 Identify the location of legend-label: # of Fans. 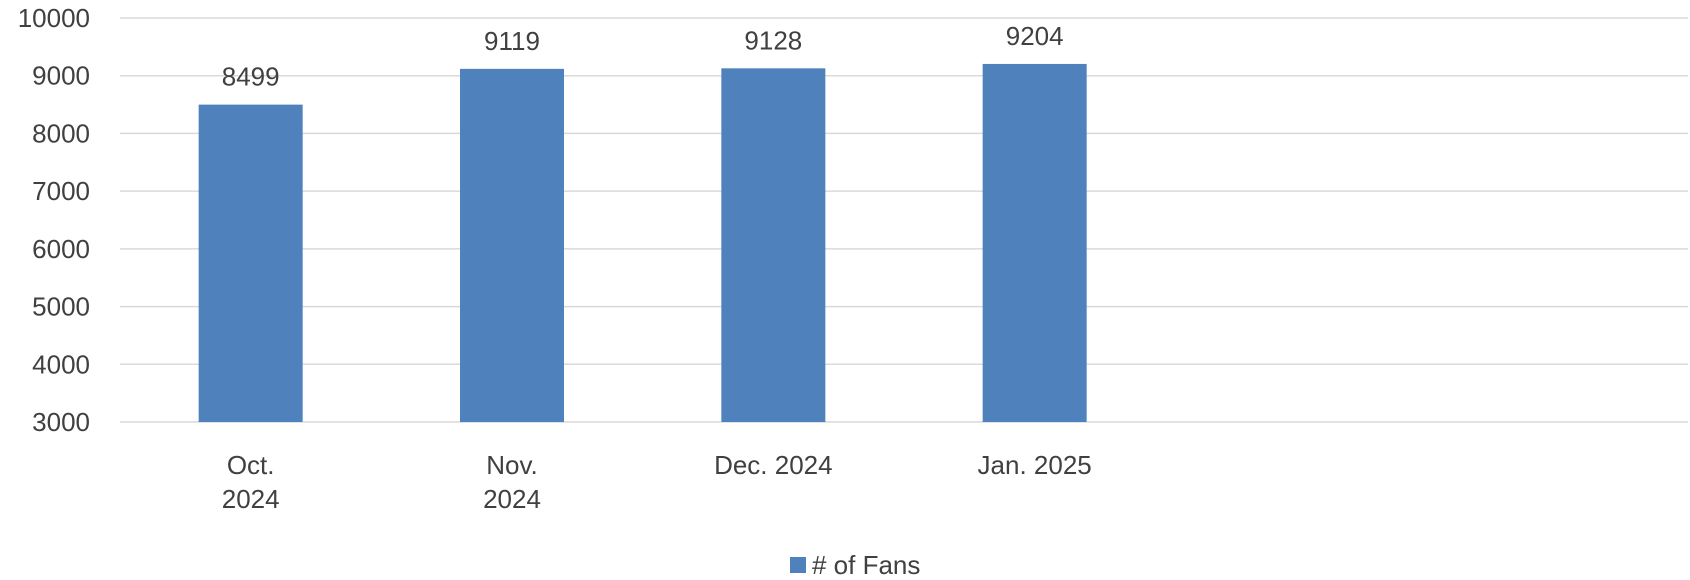
(866, 565).